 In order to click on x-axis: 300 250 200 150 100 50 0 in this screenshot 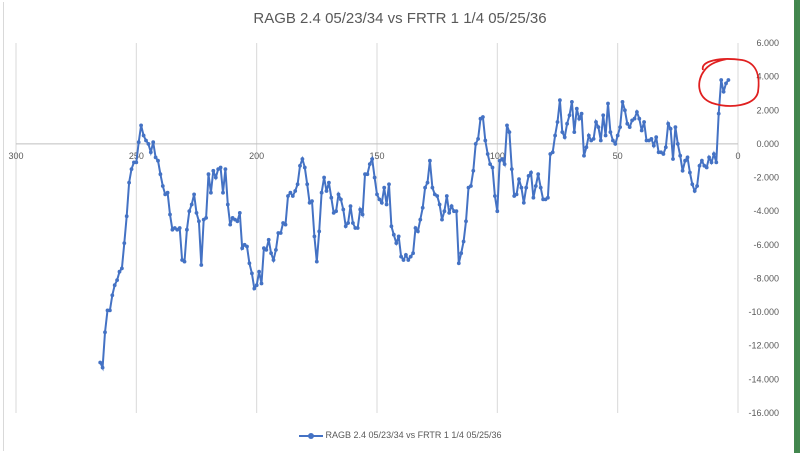, I will do `click(374, 152)`.